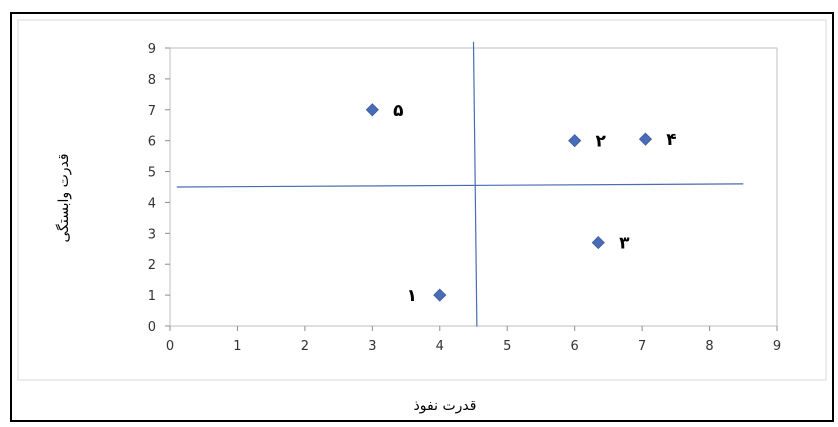  I want to click on y-tick-label: 5, so click(152, 173).